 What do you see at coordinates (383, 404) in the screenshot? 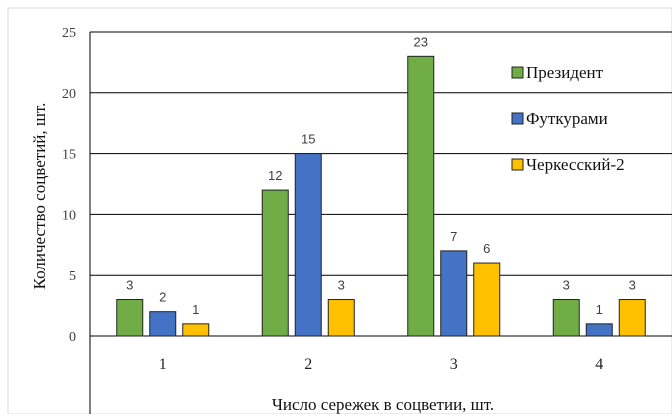
I see `x-axis-title: Число сережек в соцветии, шт.` at bounding box center [383, 404].